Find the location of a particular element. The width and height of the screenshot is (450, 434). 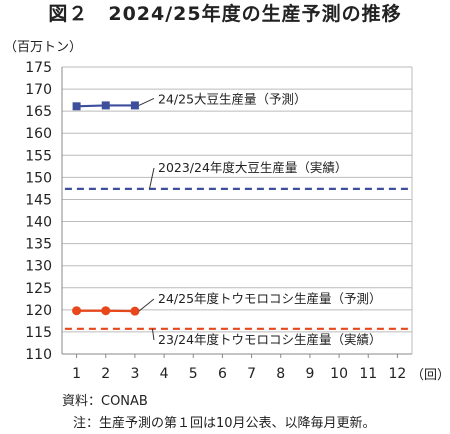

y-tick-label: 150 is located at coordinates (38, 178).